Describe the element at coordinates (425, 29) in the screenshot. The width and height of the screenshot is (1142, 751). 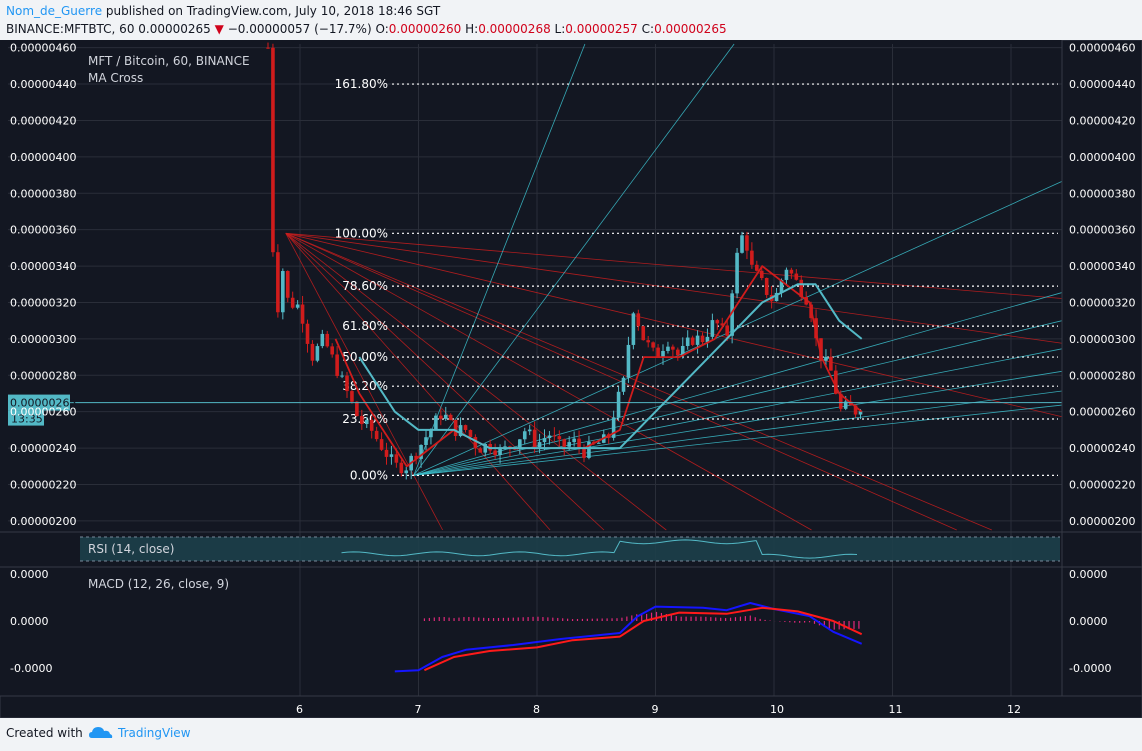
I see `open-value: 0.00000260` at that location.